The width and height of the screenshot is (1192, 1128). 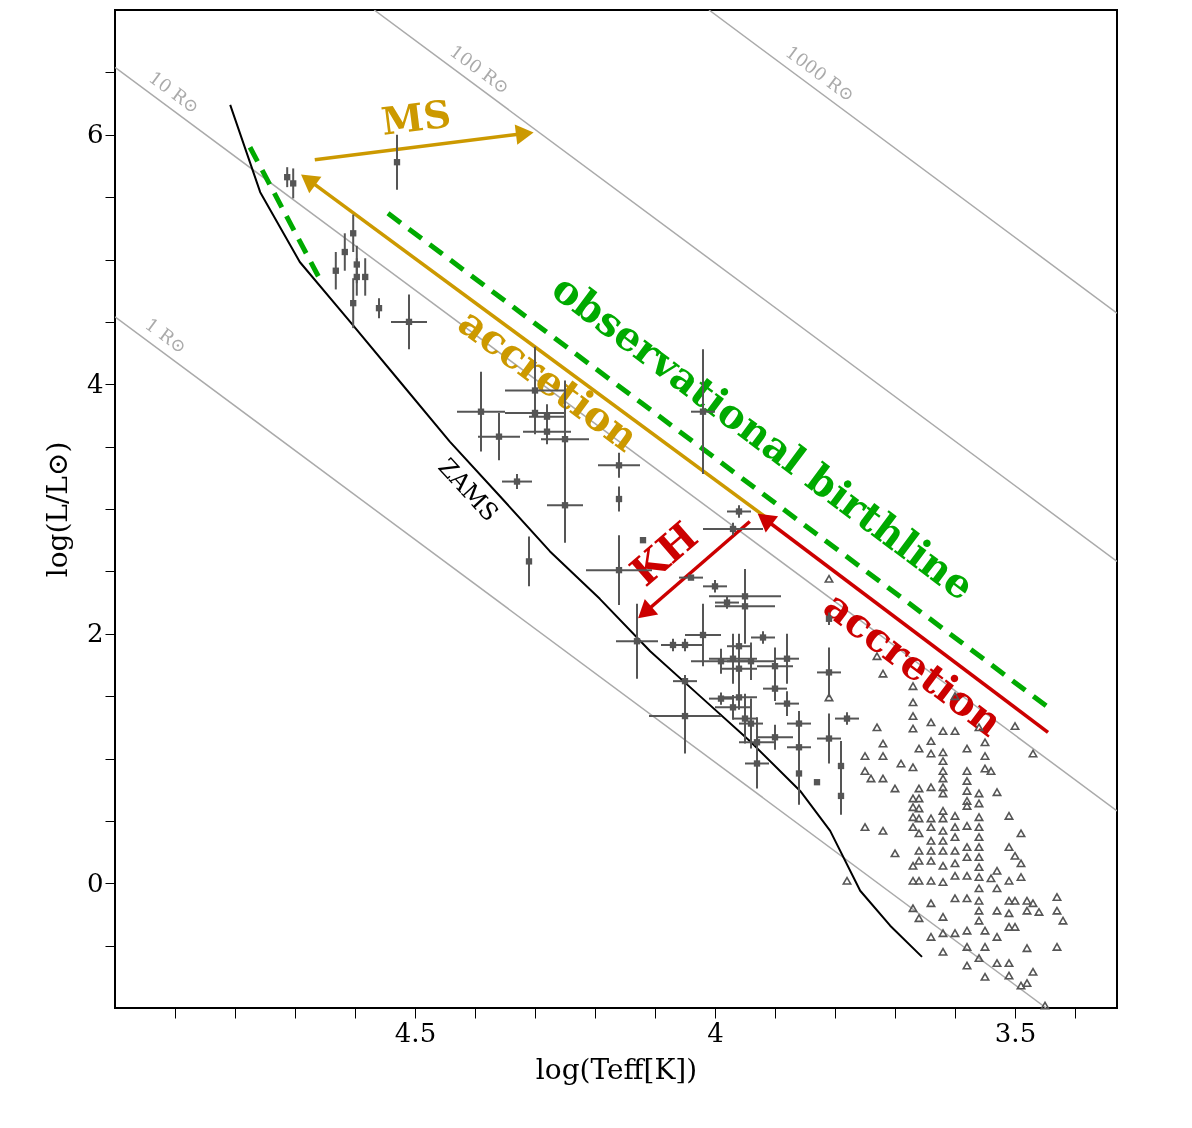 What do you see at coordinates (95, 383) in the screenshot?
I see `y-tick-label: 4` at bounding box center [95, 383].